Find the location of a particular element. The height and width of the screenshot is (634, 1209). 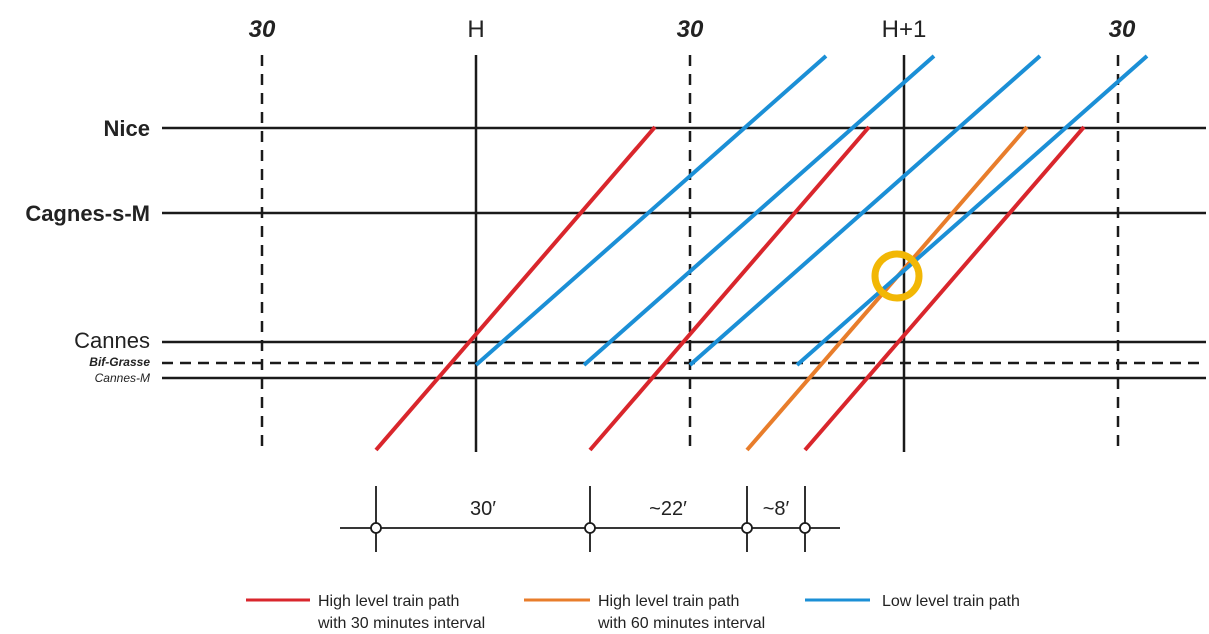

time-label-30b: 30 is located at coordinates (690, 29).